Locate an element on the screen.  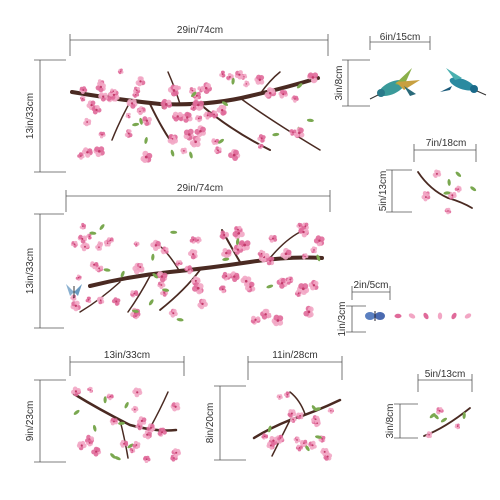
petals-dimension-width: 2in/5cm is located at coordinates (371, 290).